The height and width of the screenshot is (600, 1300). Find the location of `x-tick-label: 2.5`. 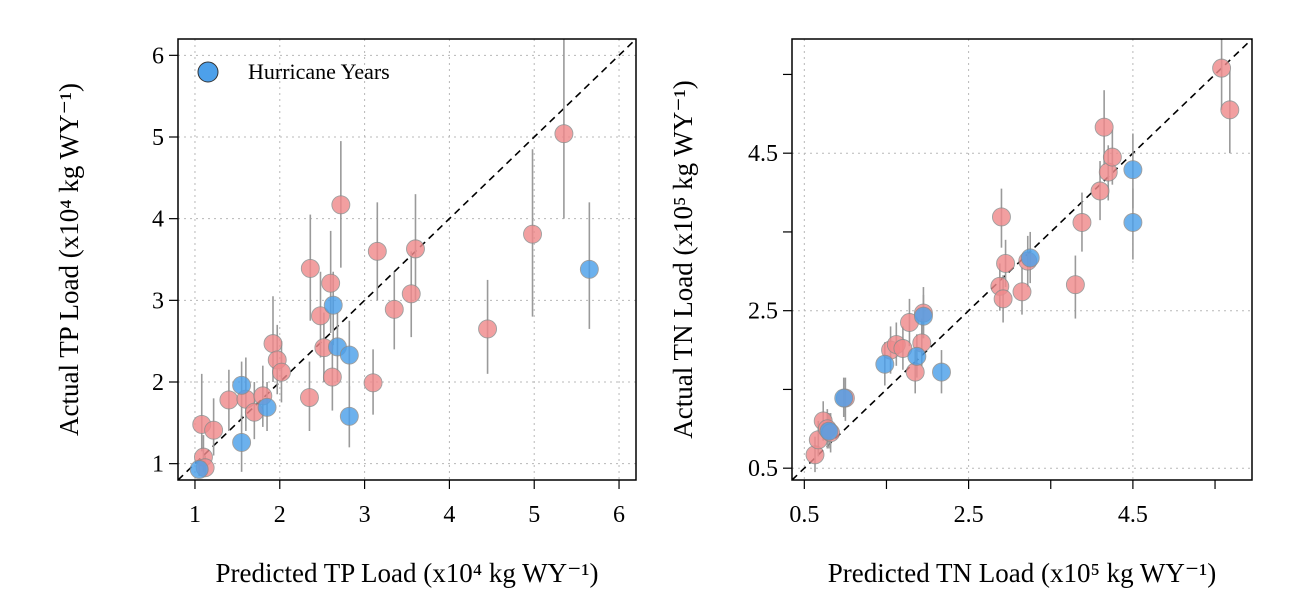

x-tick-label: 2.5 is located at coordinates (969, 515).